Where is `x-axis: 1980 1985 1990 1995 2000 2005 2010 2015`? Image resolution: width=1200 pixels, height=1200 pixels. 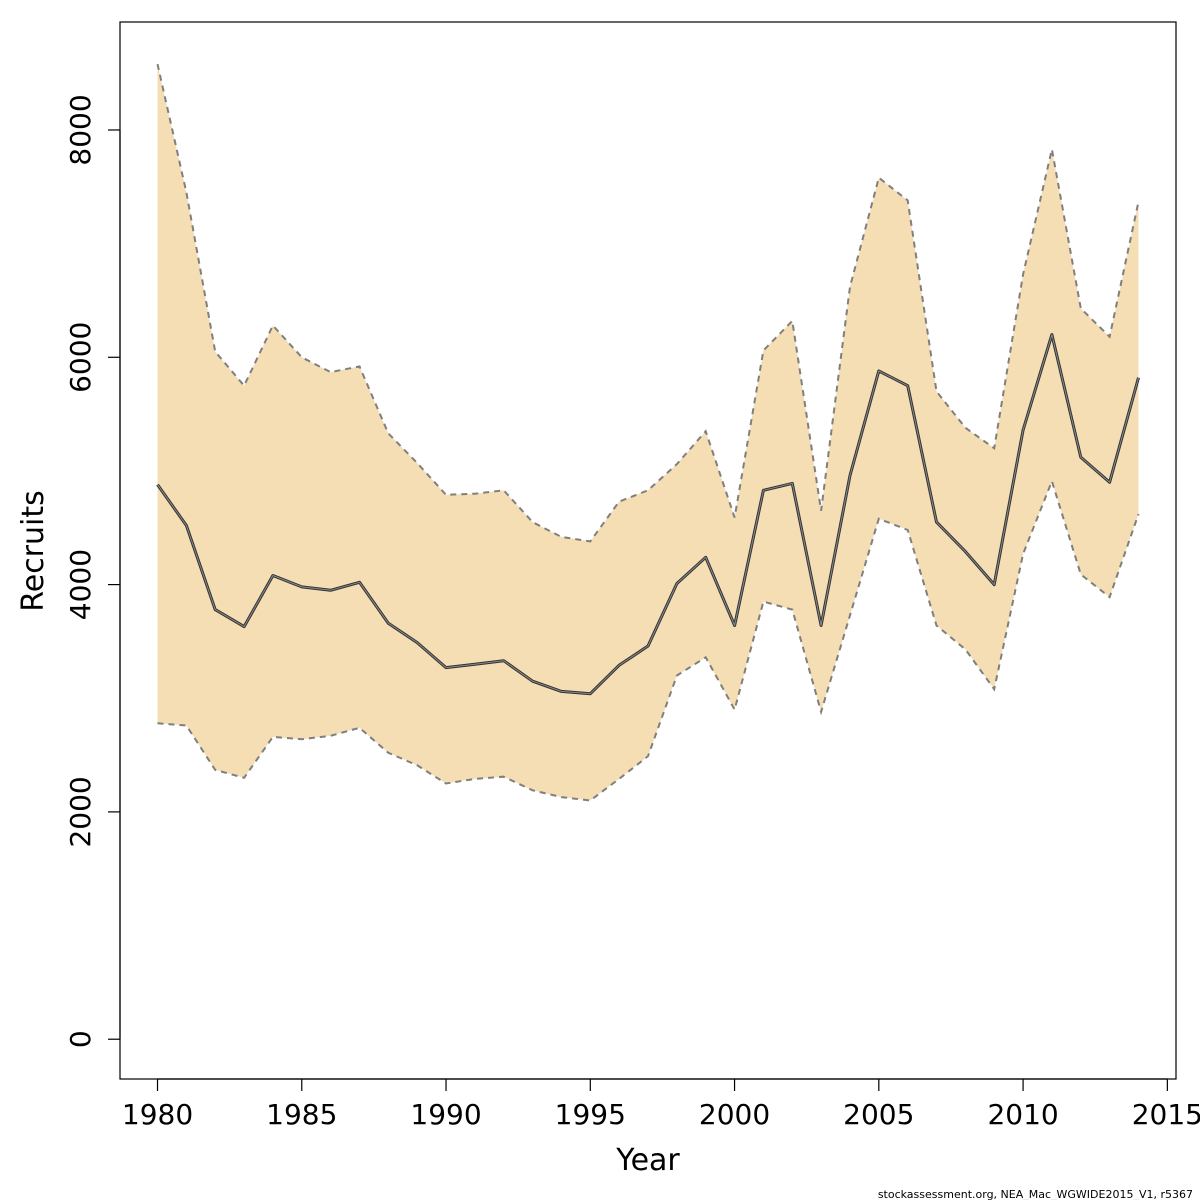 x-axis: 1980 1985 1990 1995 2000 2005 2010 2015 is located at coordinates (661, 1104).